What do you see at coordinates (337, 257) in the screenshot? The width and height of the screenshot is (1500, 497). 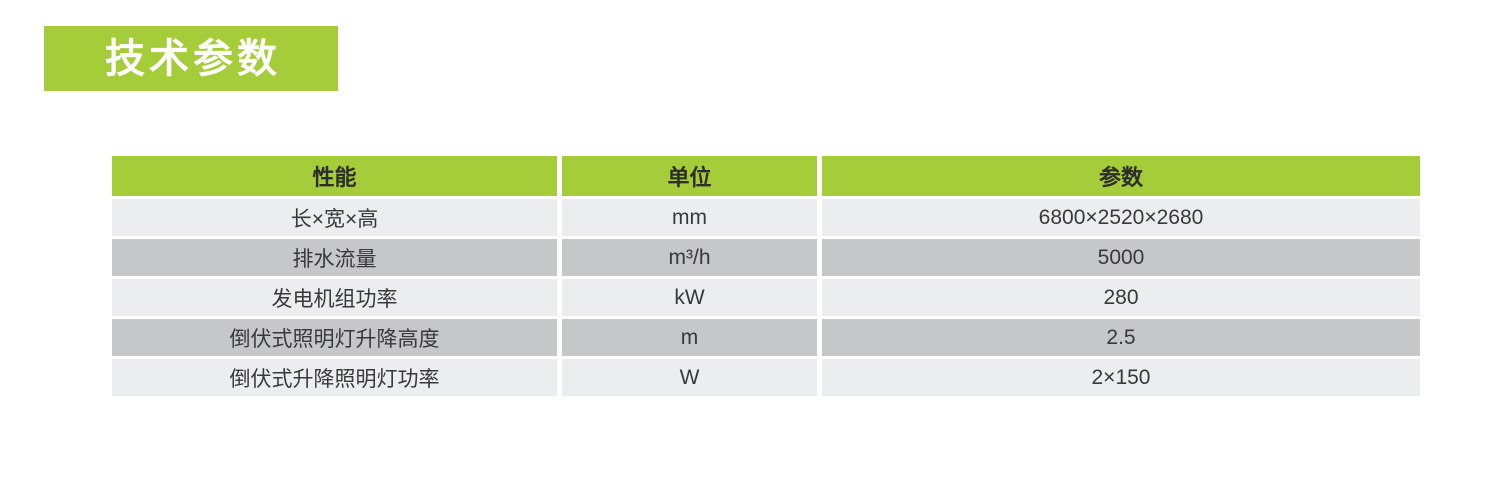 I see `cell-performance: 排水流量` at bounding box center [337, 257].